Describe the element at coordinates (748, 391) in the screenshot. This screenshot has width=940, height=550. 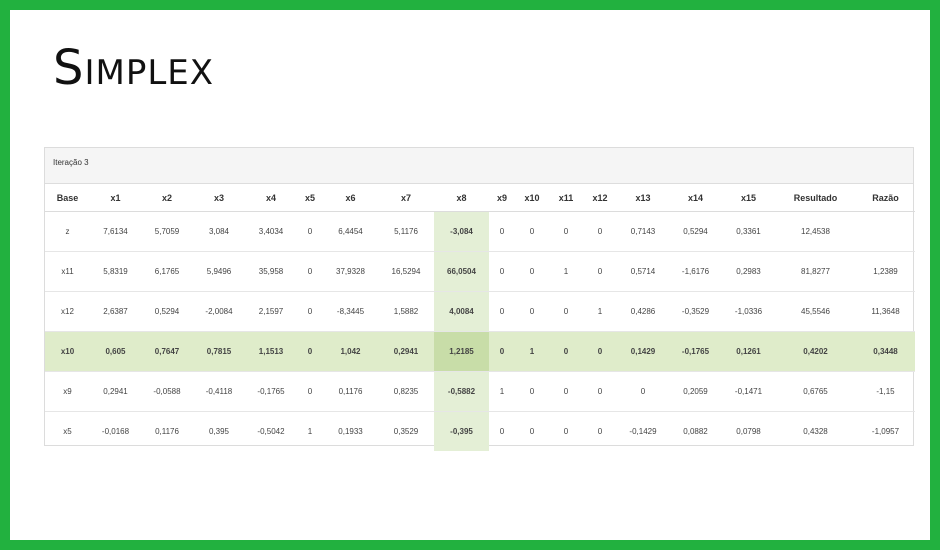
I see `table-cell: -0,1471` at that location.